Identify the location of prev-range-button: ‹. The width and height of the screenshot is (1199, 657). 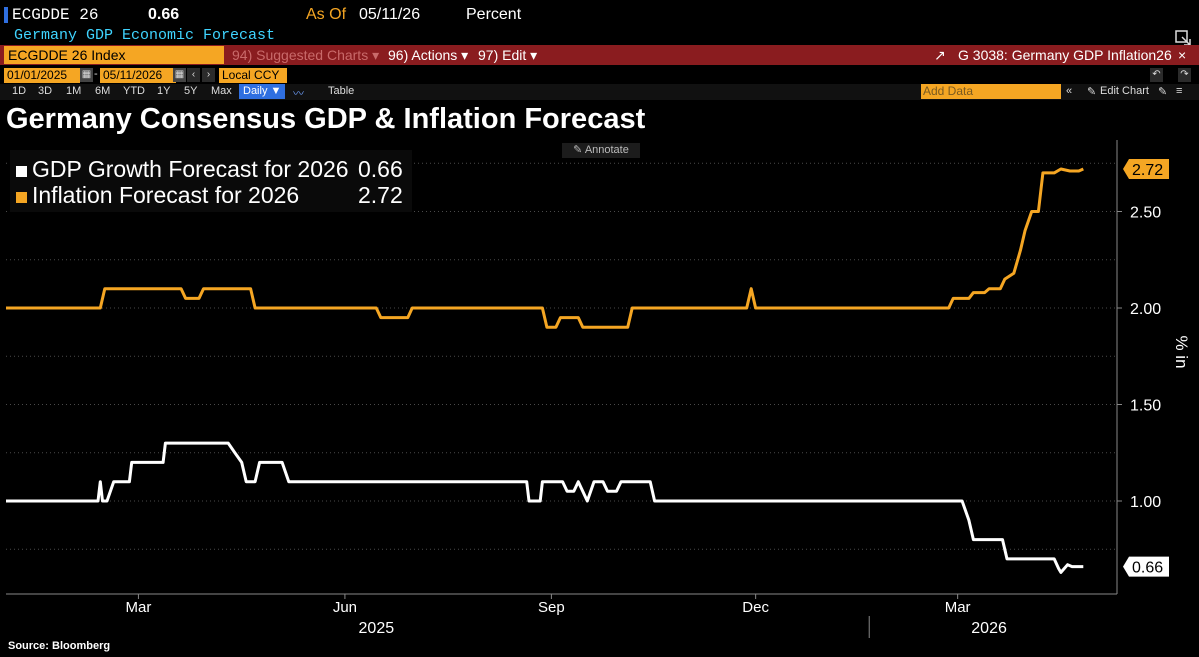
(193, 75).